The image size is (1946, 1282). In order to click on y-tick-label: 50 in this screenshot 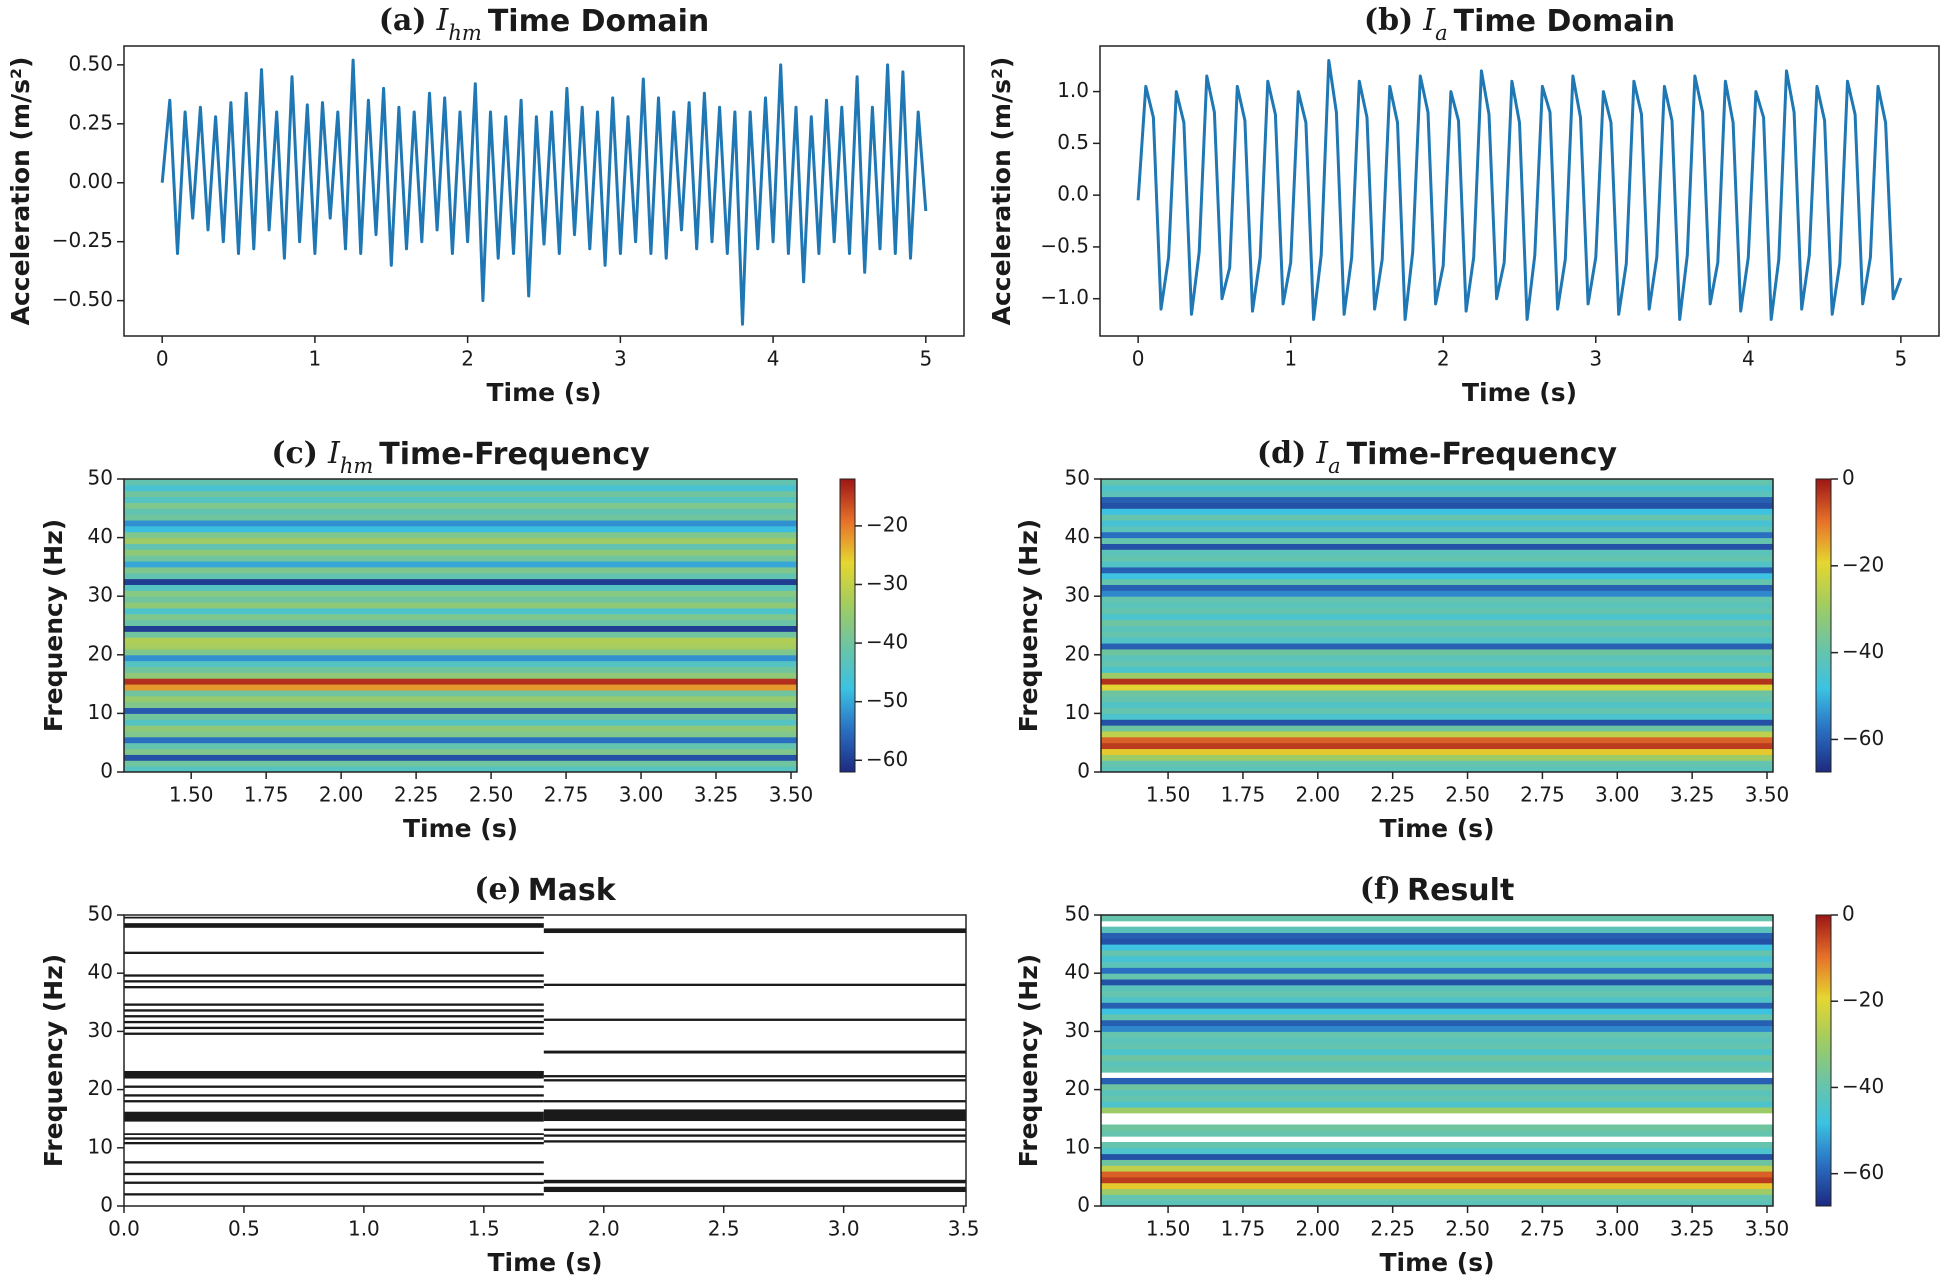, I will do `click(100, 478)`.